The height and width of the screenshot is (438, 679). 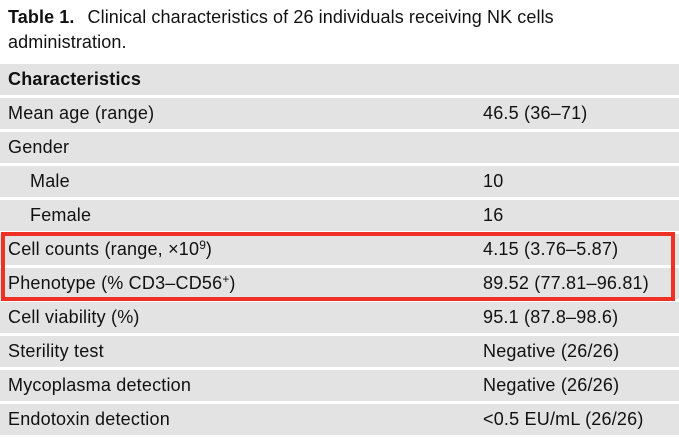 What do you see at coordinates (110, 248) in the screenshot?
I see `row-label: Cell counts (range, ×109)` at bounding box center [110, 248].